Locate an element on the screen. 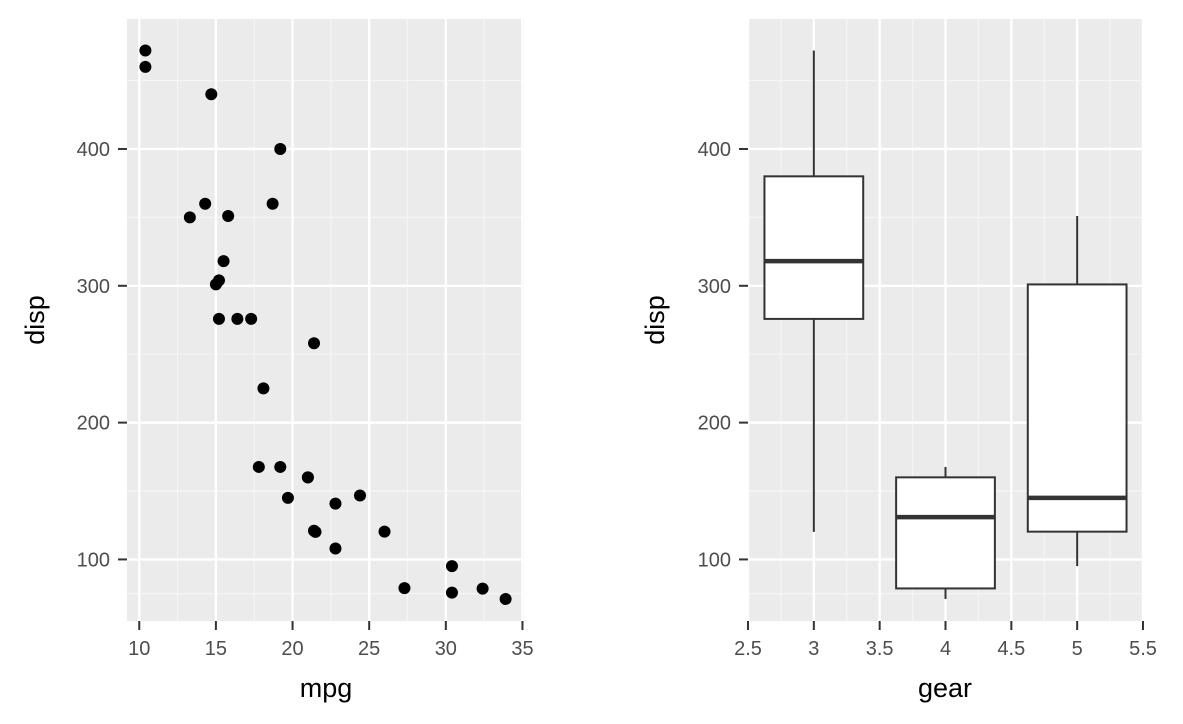 Image resolution: width=1183 pixels, height=724 pixels. scatter-y-tick-label: 200 is located at coordinates (93, 424).